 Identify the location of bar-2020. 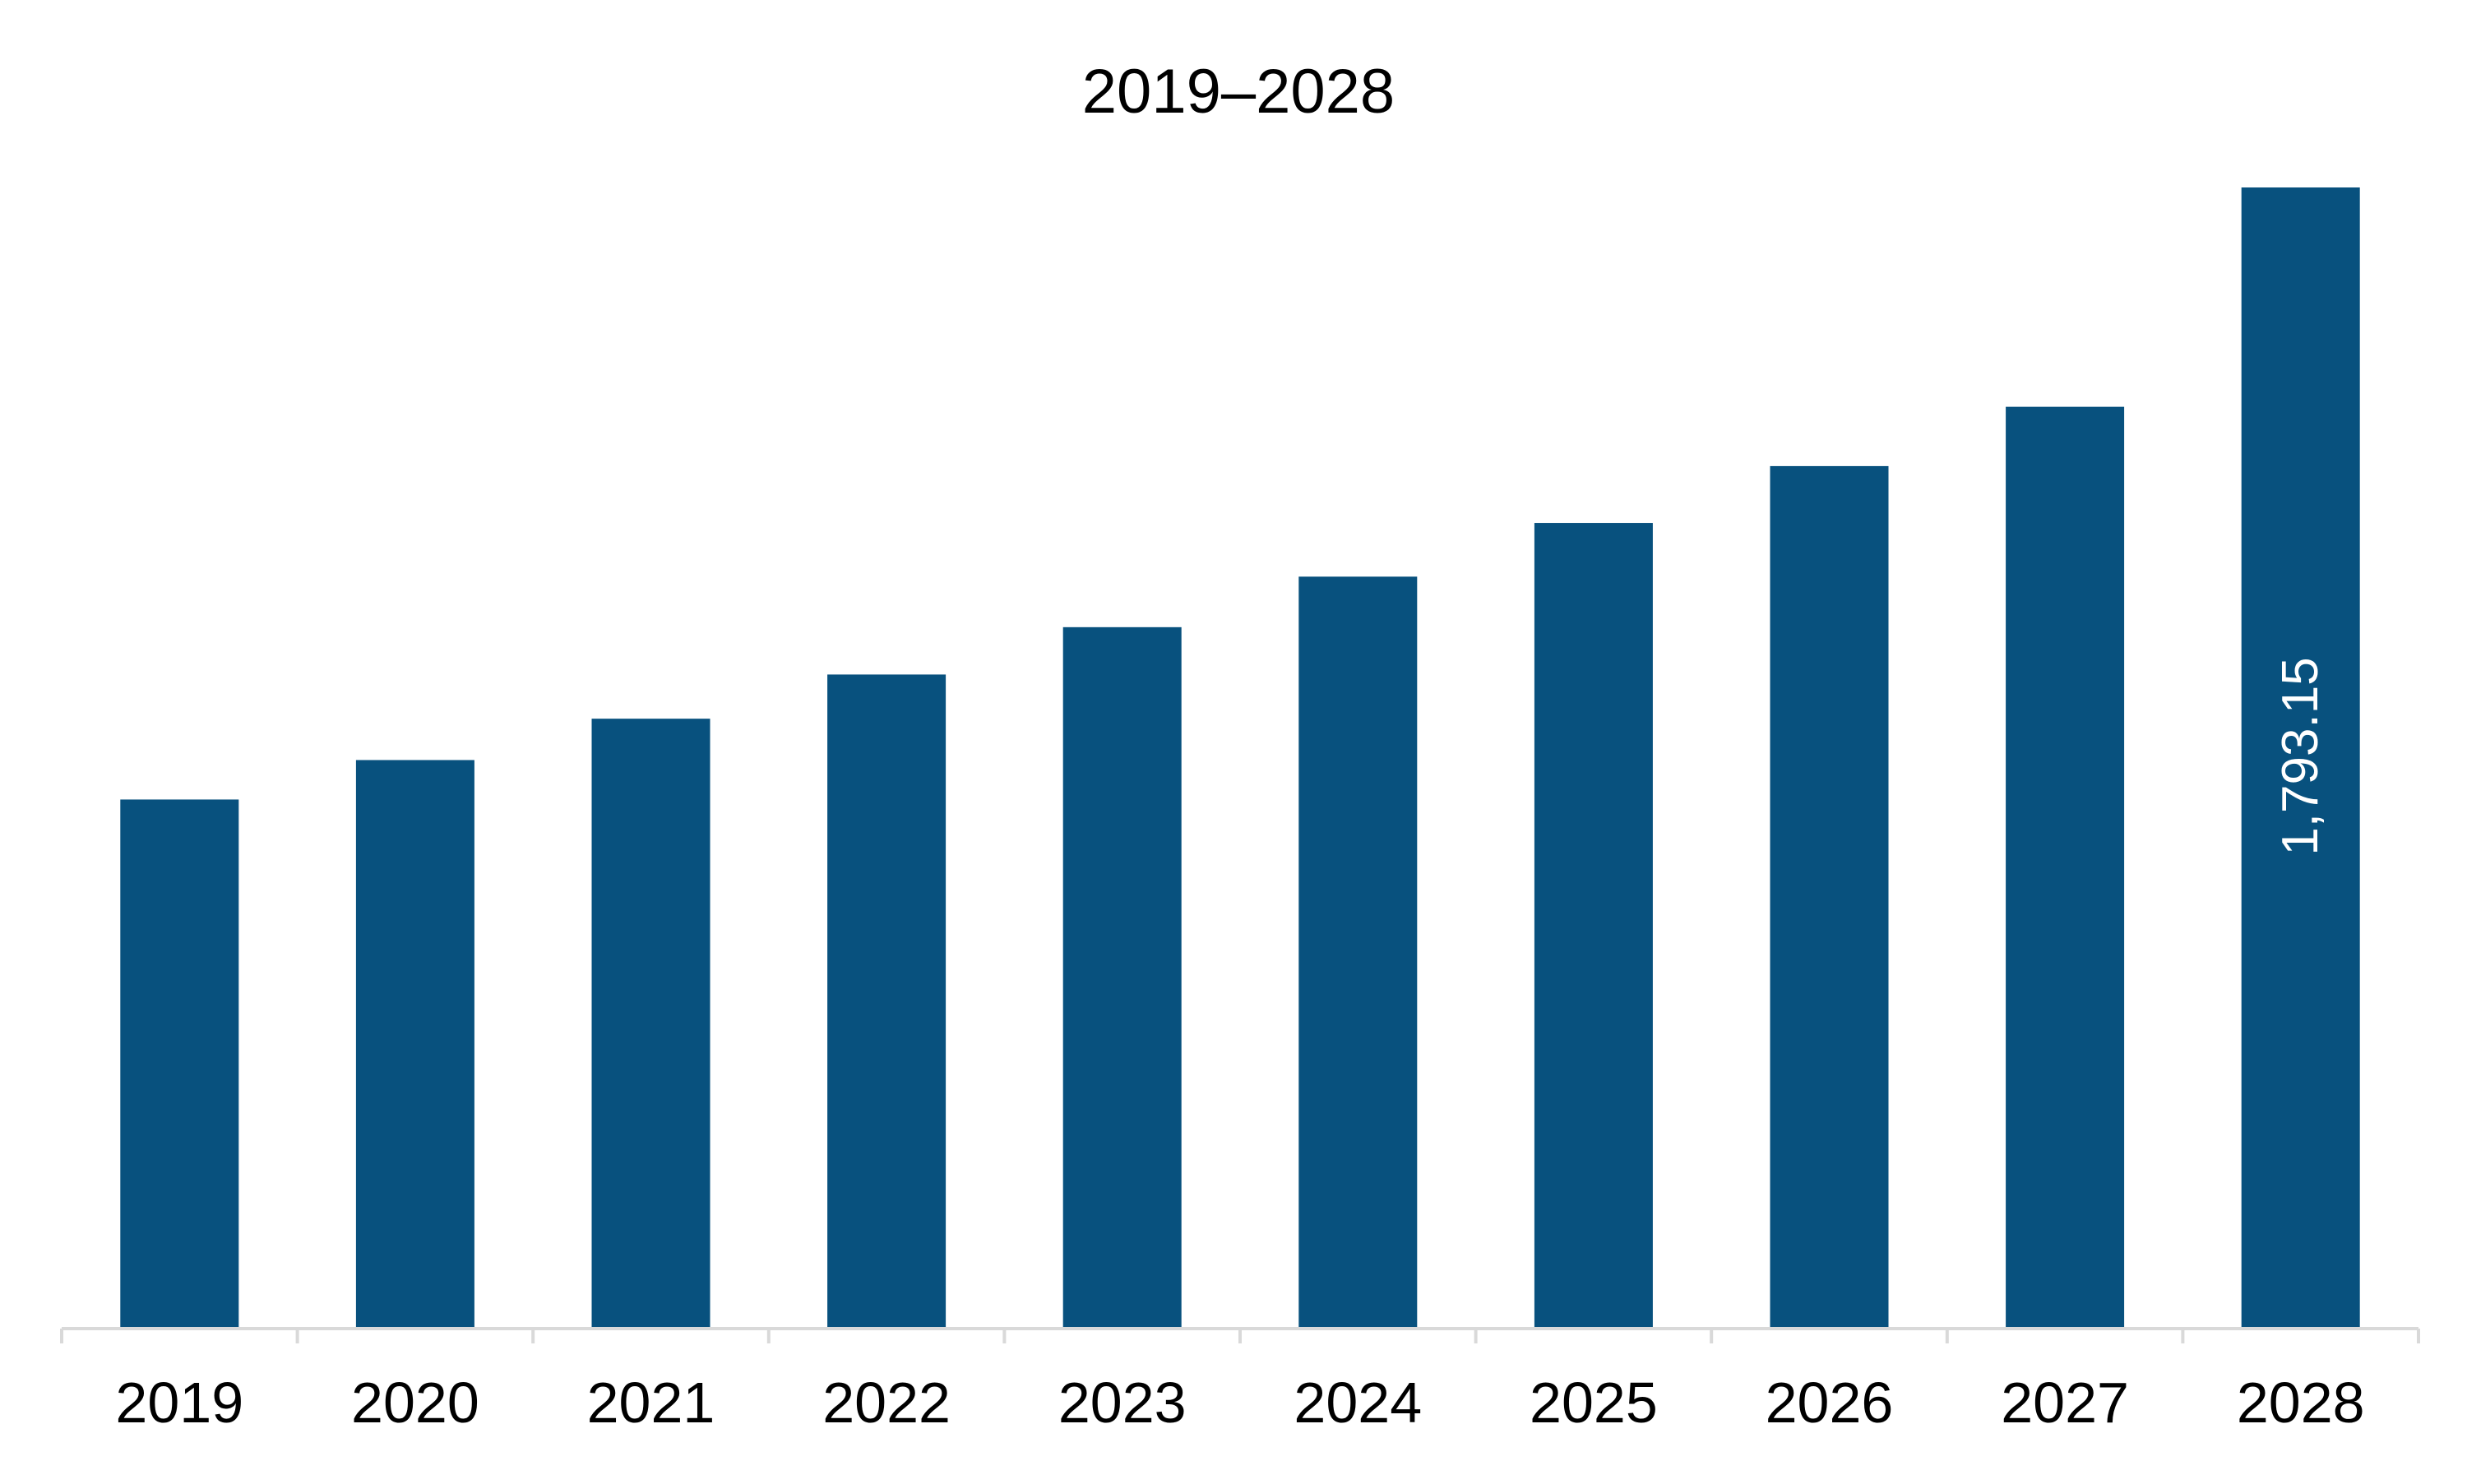
(414, 1045).